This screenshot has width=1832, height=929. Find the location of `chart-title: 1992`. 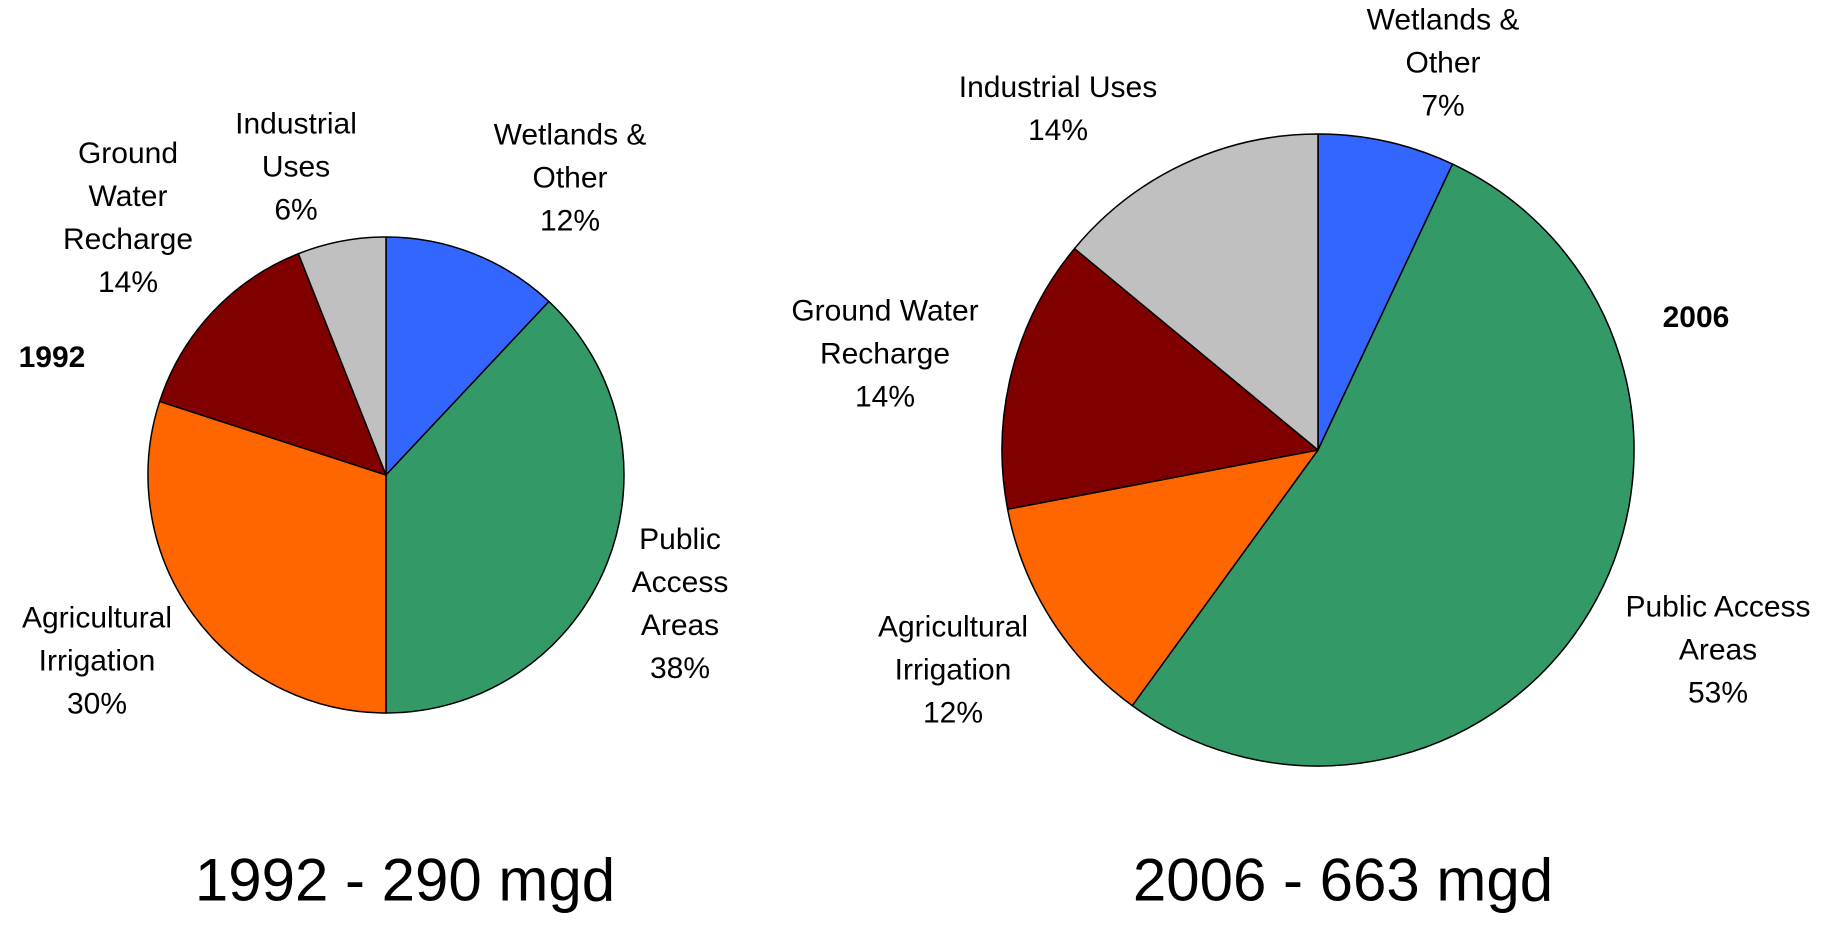

chart-title: 1992 is located at coordinates (52, 357).